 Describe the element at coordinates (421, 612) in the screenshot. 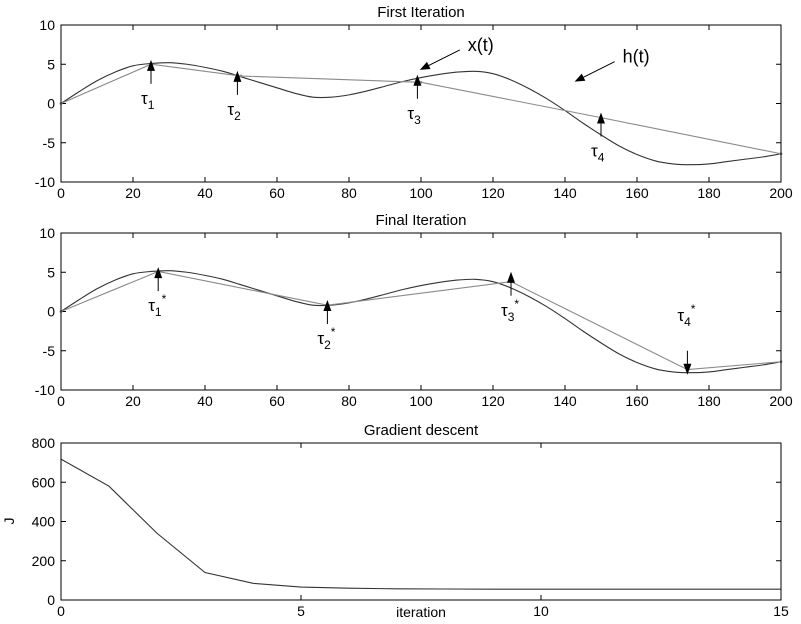

I see `panel3-xlabel: iteration` at that location.